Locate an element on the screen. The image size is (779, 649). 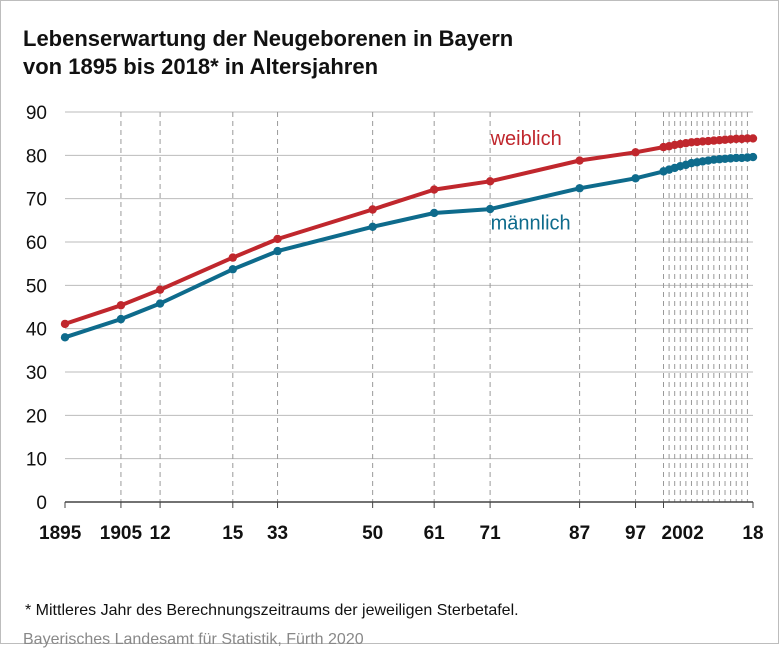
data-point-1-1997 is located at coordinates (635, 178).